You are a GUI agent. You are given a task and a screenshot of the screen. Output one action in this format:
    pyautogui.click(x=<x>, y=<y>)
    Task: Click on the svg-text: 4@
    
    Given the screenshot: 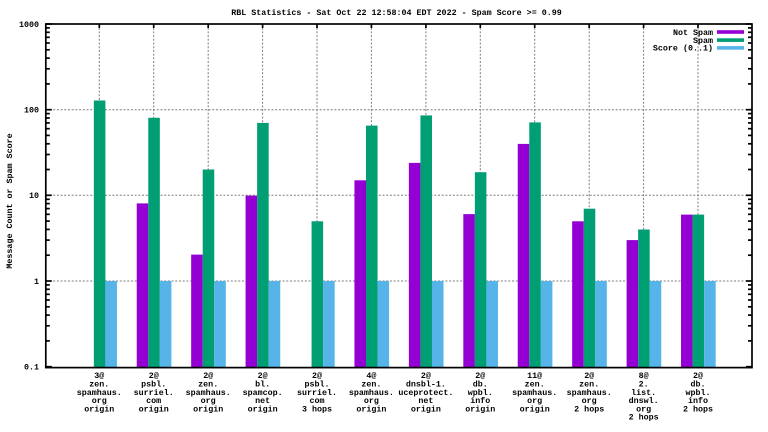 What is the action you would take?
    pyautogui.click(x=371, y=376)
    